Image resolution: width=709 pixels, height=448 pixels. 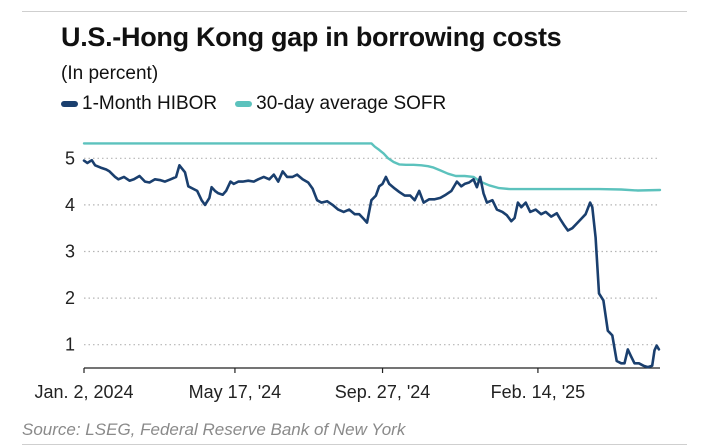 What do you see at coordinates (70, 158) in the screenshot?
I see `y-tick-label: 5` at bounding box center [70, 158].